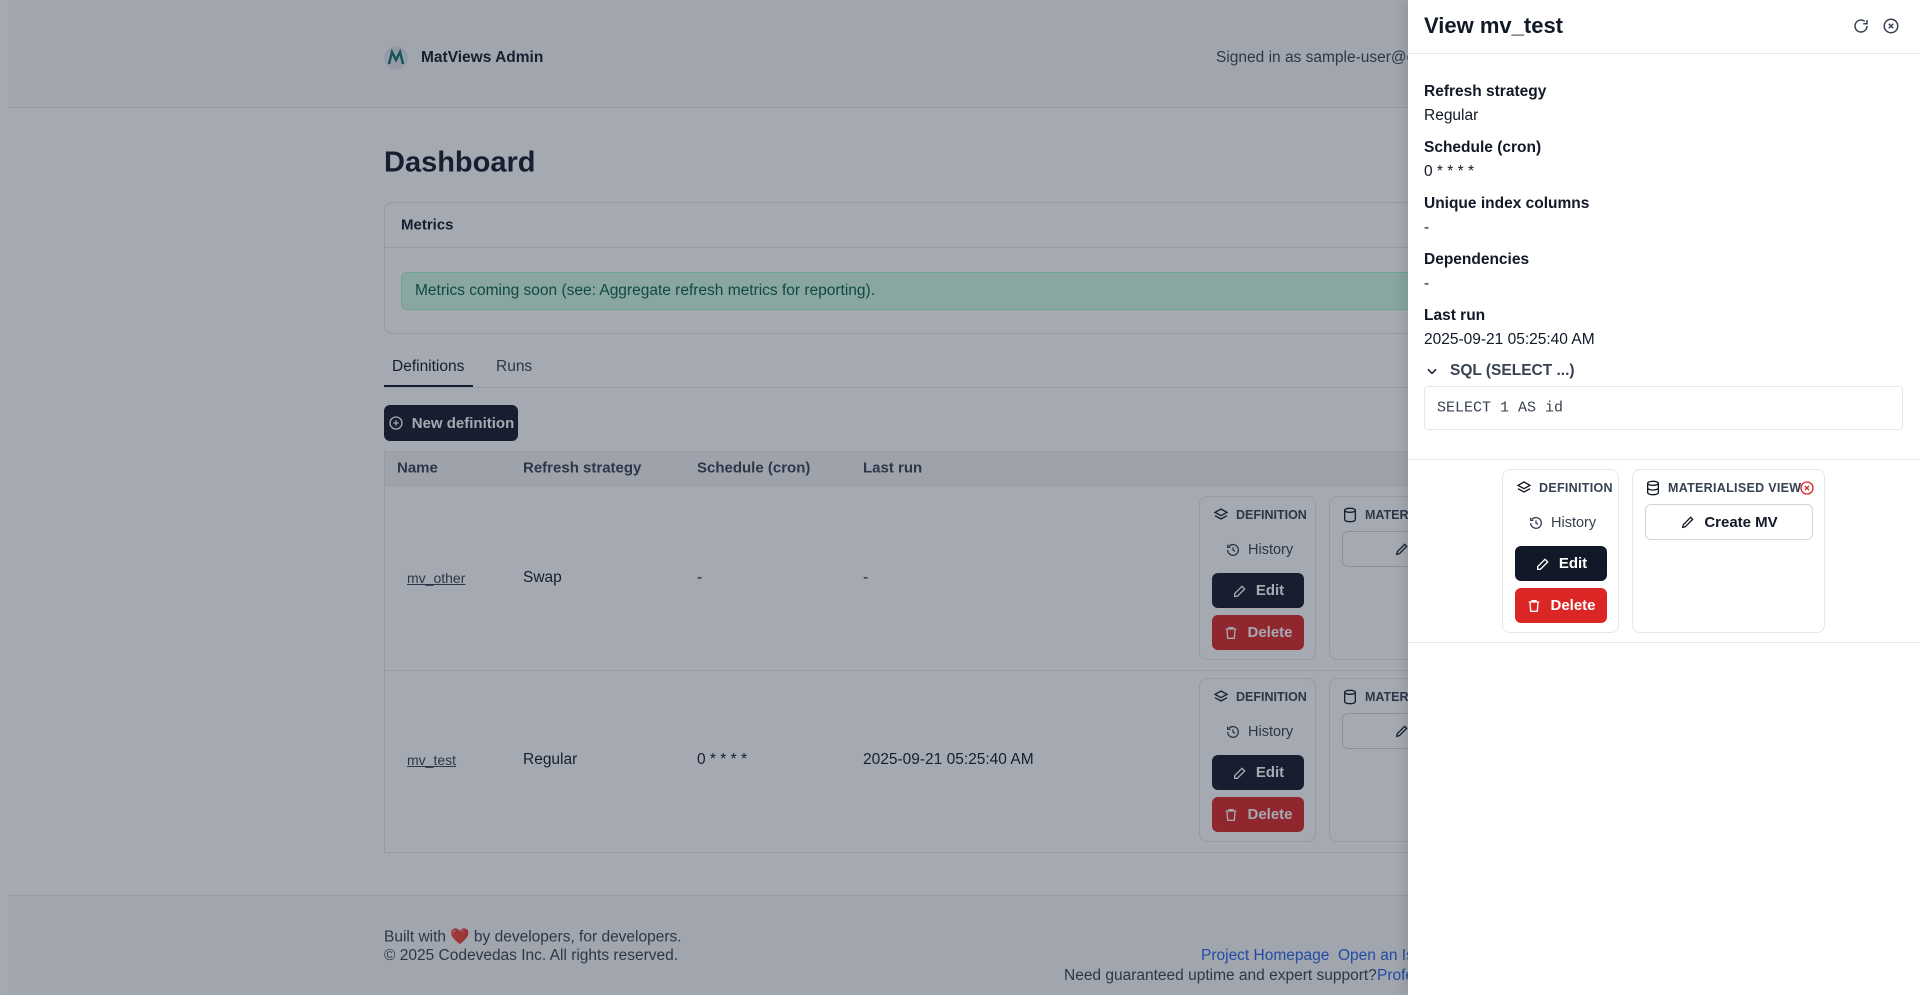 This screenshot has height=995, width=1920. What do you see at coordinates (1485, 91) in the screenshot?
I see `field-label: Refresh strategy` at bounding box center [1485, 91].